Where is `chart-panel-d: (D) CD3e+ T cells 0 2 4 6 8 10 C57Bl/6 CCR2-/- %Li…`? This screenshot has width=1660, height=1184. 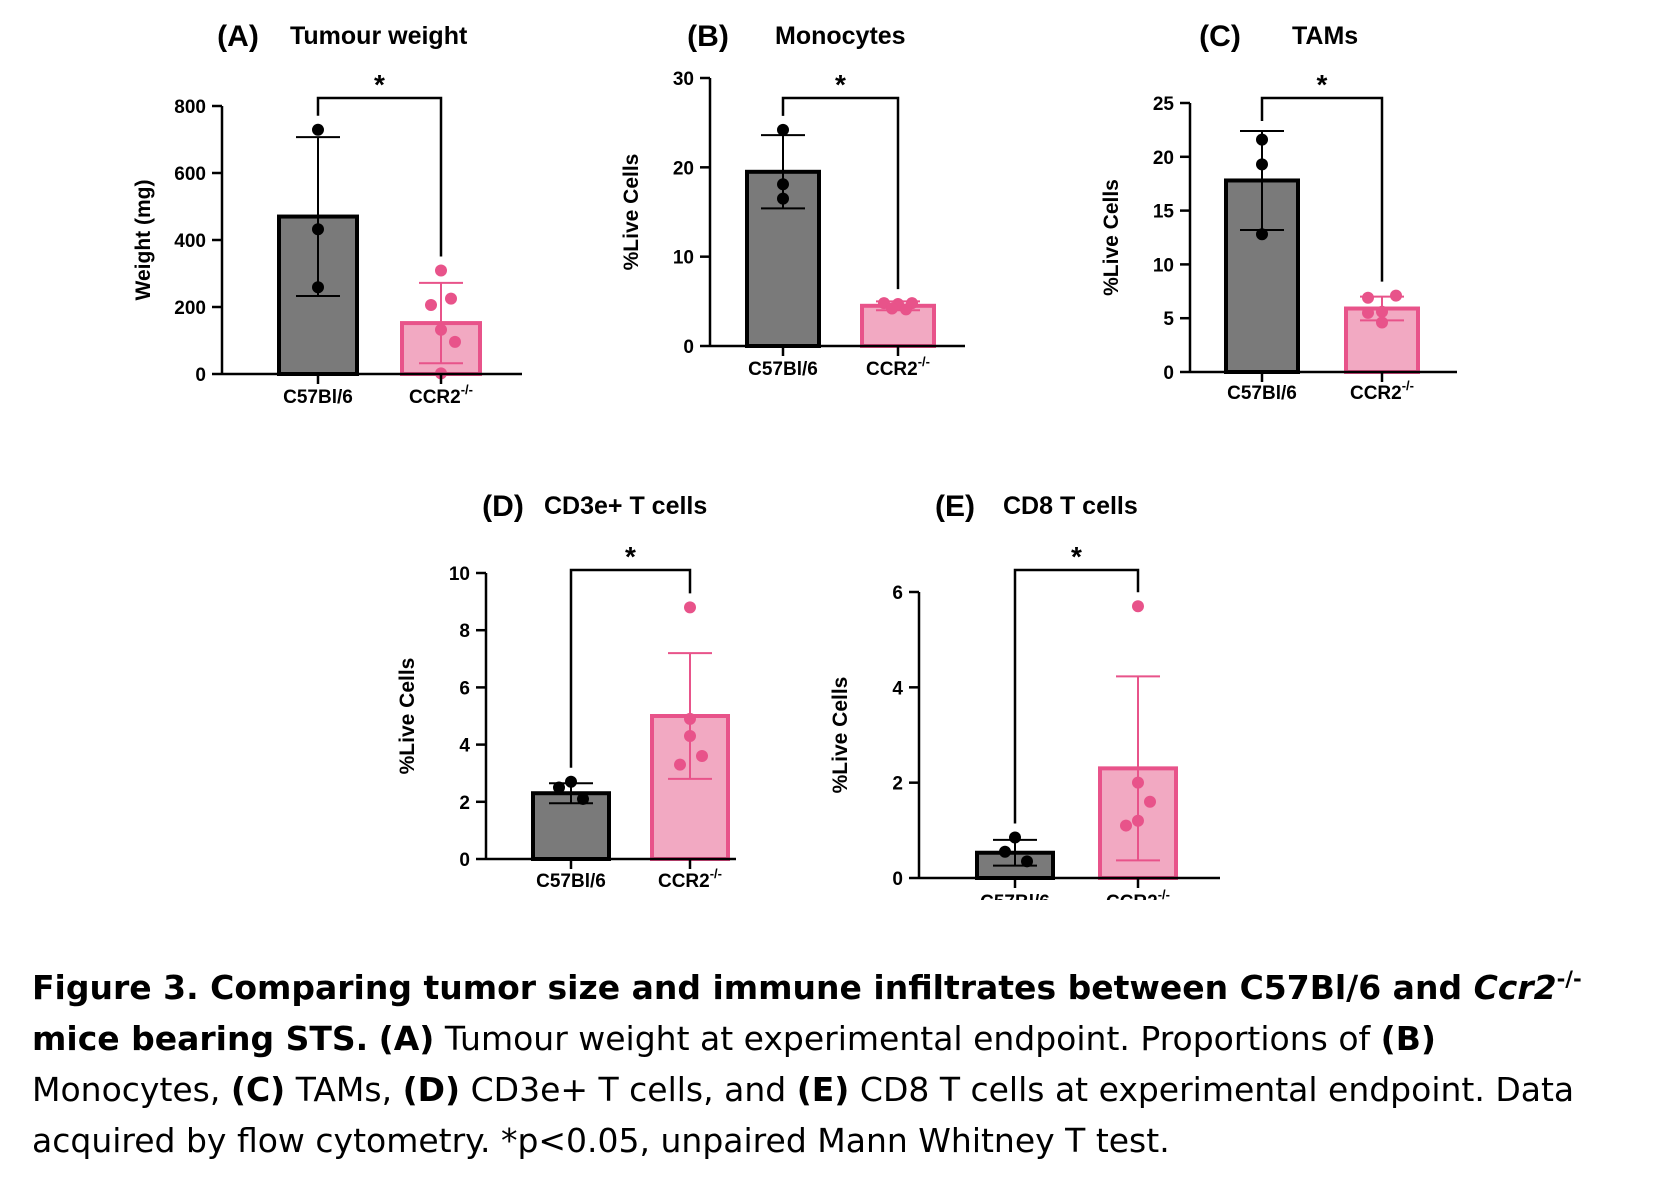 chart-panel-d: (D) CD3e+ T cells 0 2 4 6 8 10 C57Bl/6 CCR2-/- %Li… is located at coordinates (566, 691).